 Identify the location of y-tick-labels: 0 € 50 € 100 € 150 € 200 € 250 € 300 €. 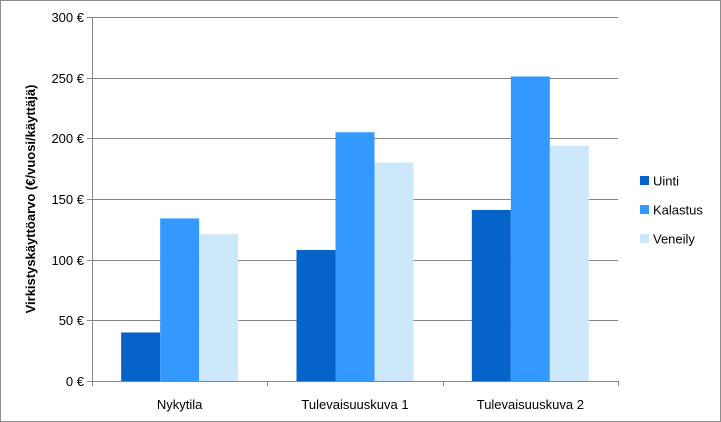
(67, 199).